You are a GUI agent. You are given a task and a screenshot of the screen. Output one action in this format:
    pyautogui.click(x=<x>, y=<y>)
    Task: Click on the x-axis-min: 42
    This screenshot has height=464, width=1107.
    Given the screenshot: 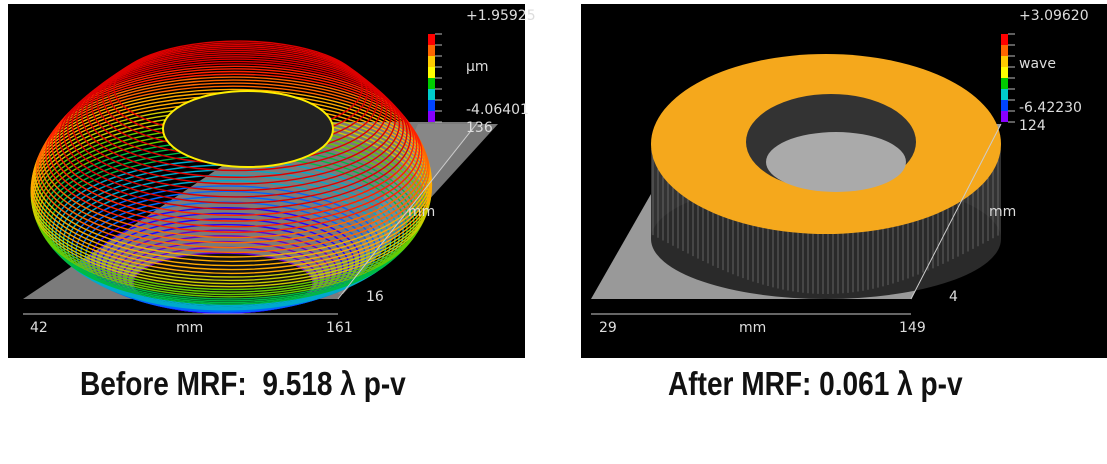 What is the action you would take?
    pyautogui.click(x=39, y=328)
    